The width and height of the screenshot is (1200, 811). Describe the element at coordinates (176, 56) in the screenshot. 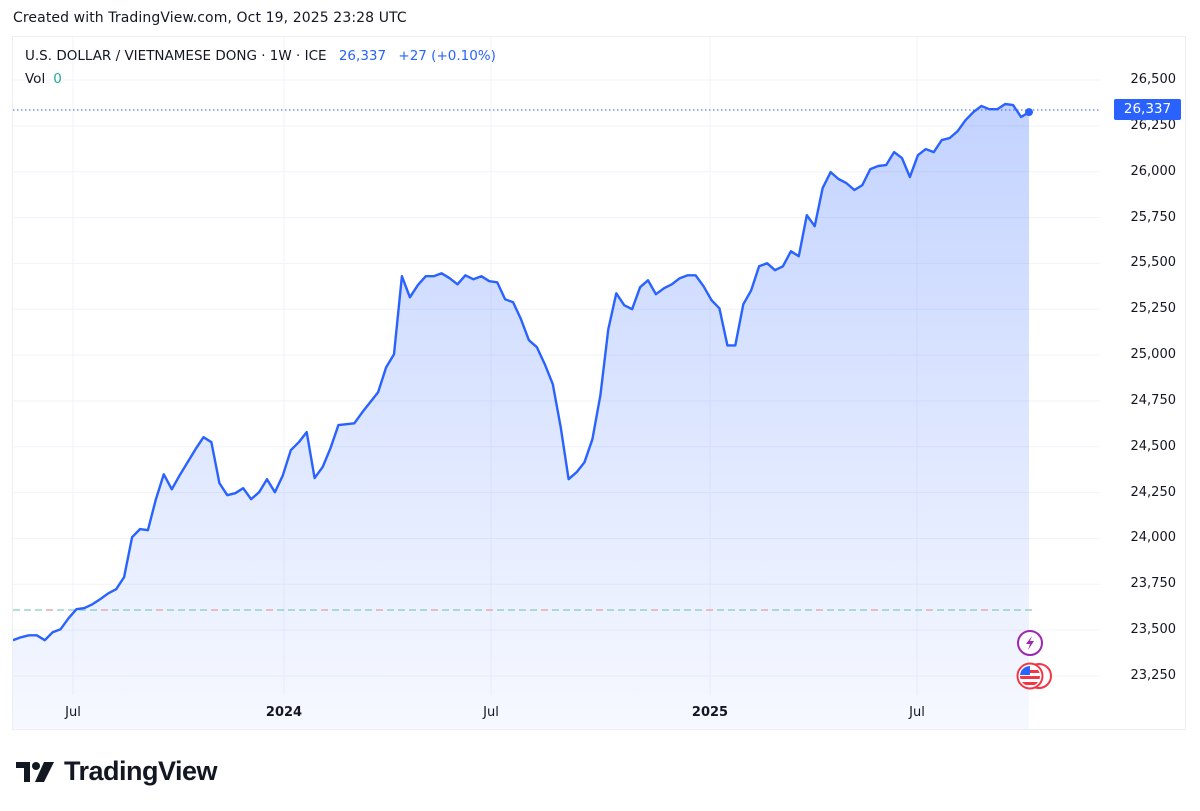

I see `symbol-title: U.S. DOLLAR / VIETNAMESE DONG · 1W · ICE` at that location.